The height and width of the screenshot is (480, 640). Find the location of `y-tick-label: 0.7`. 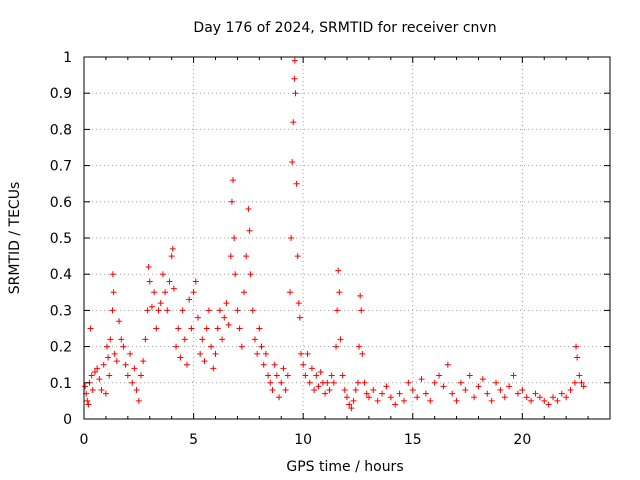

y-tick-label: 0.7 is located at coordinates (61, 167).